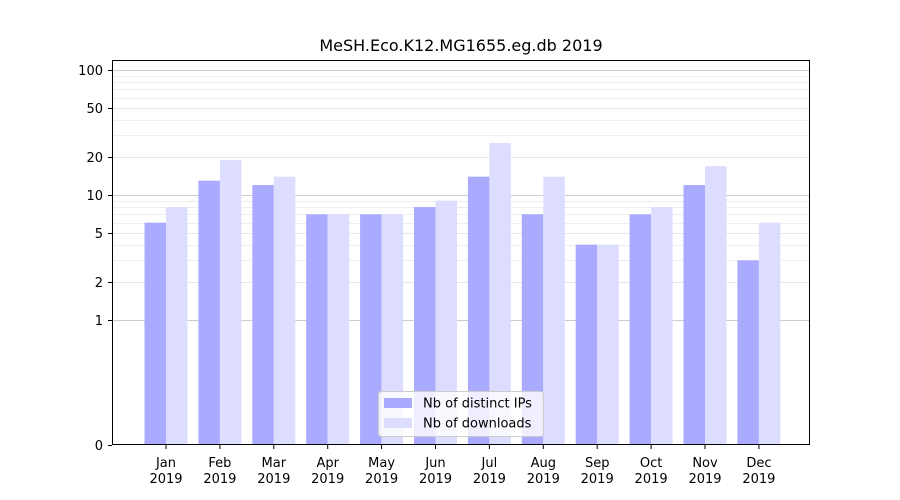 The image size is (900, 500). Describe the element at coordinates (477, 424) in the screenshot. I see `legend-label: Nb of downloads` at that location.